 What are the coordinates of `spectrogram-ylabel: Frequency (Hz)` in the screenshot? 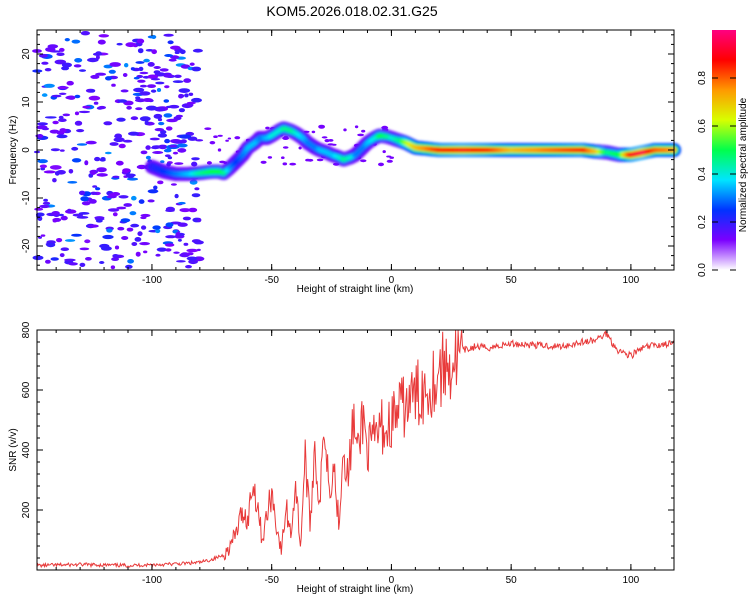 It's located at (13, 150).